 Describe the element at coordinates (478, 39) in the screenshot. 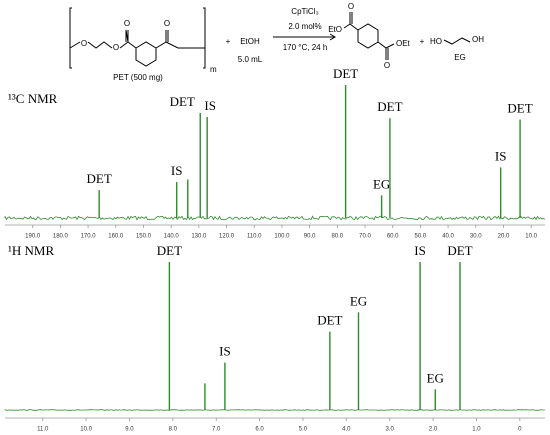

I see `eg-group: OH` at that location.